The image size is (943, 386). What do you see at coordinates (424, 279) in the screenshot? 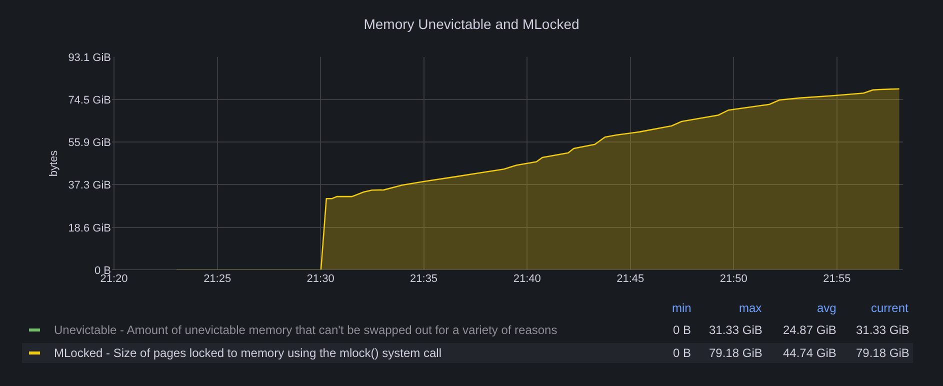
I see `x-tick-label: 21:35` at bounding box center [424, 279].